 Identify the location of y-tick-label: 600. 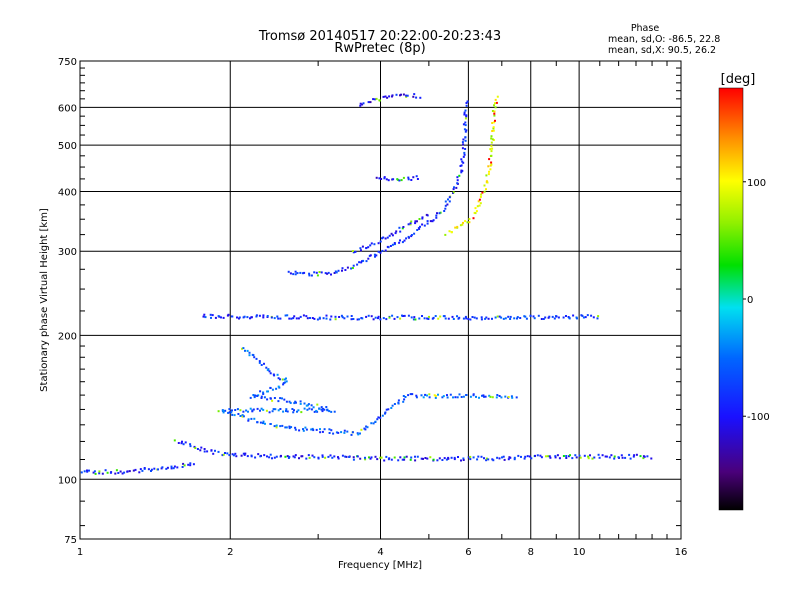
(67, 108).